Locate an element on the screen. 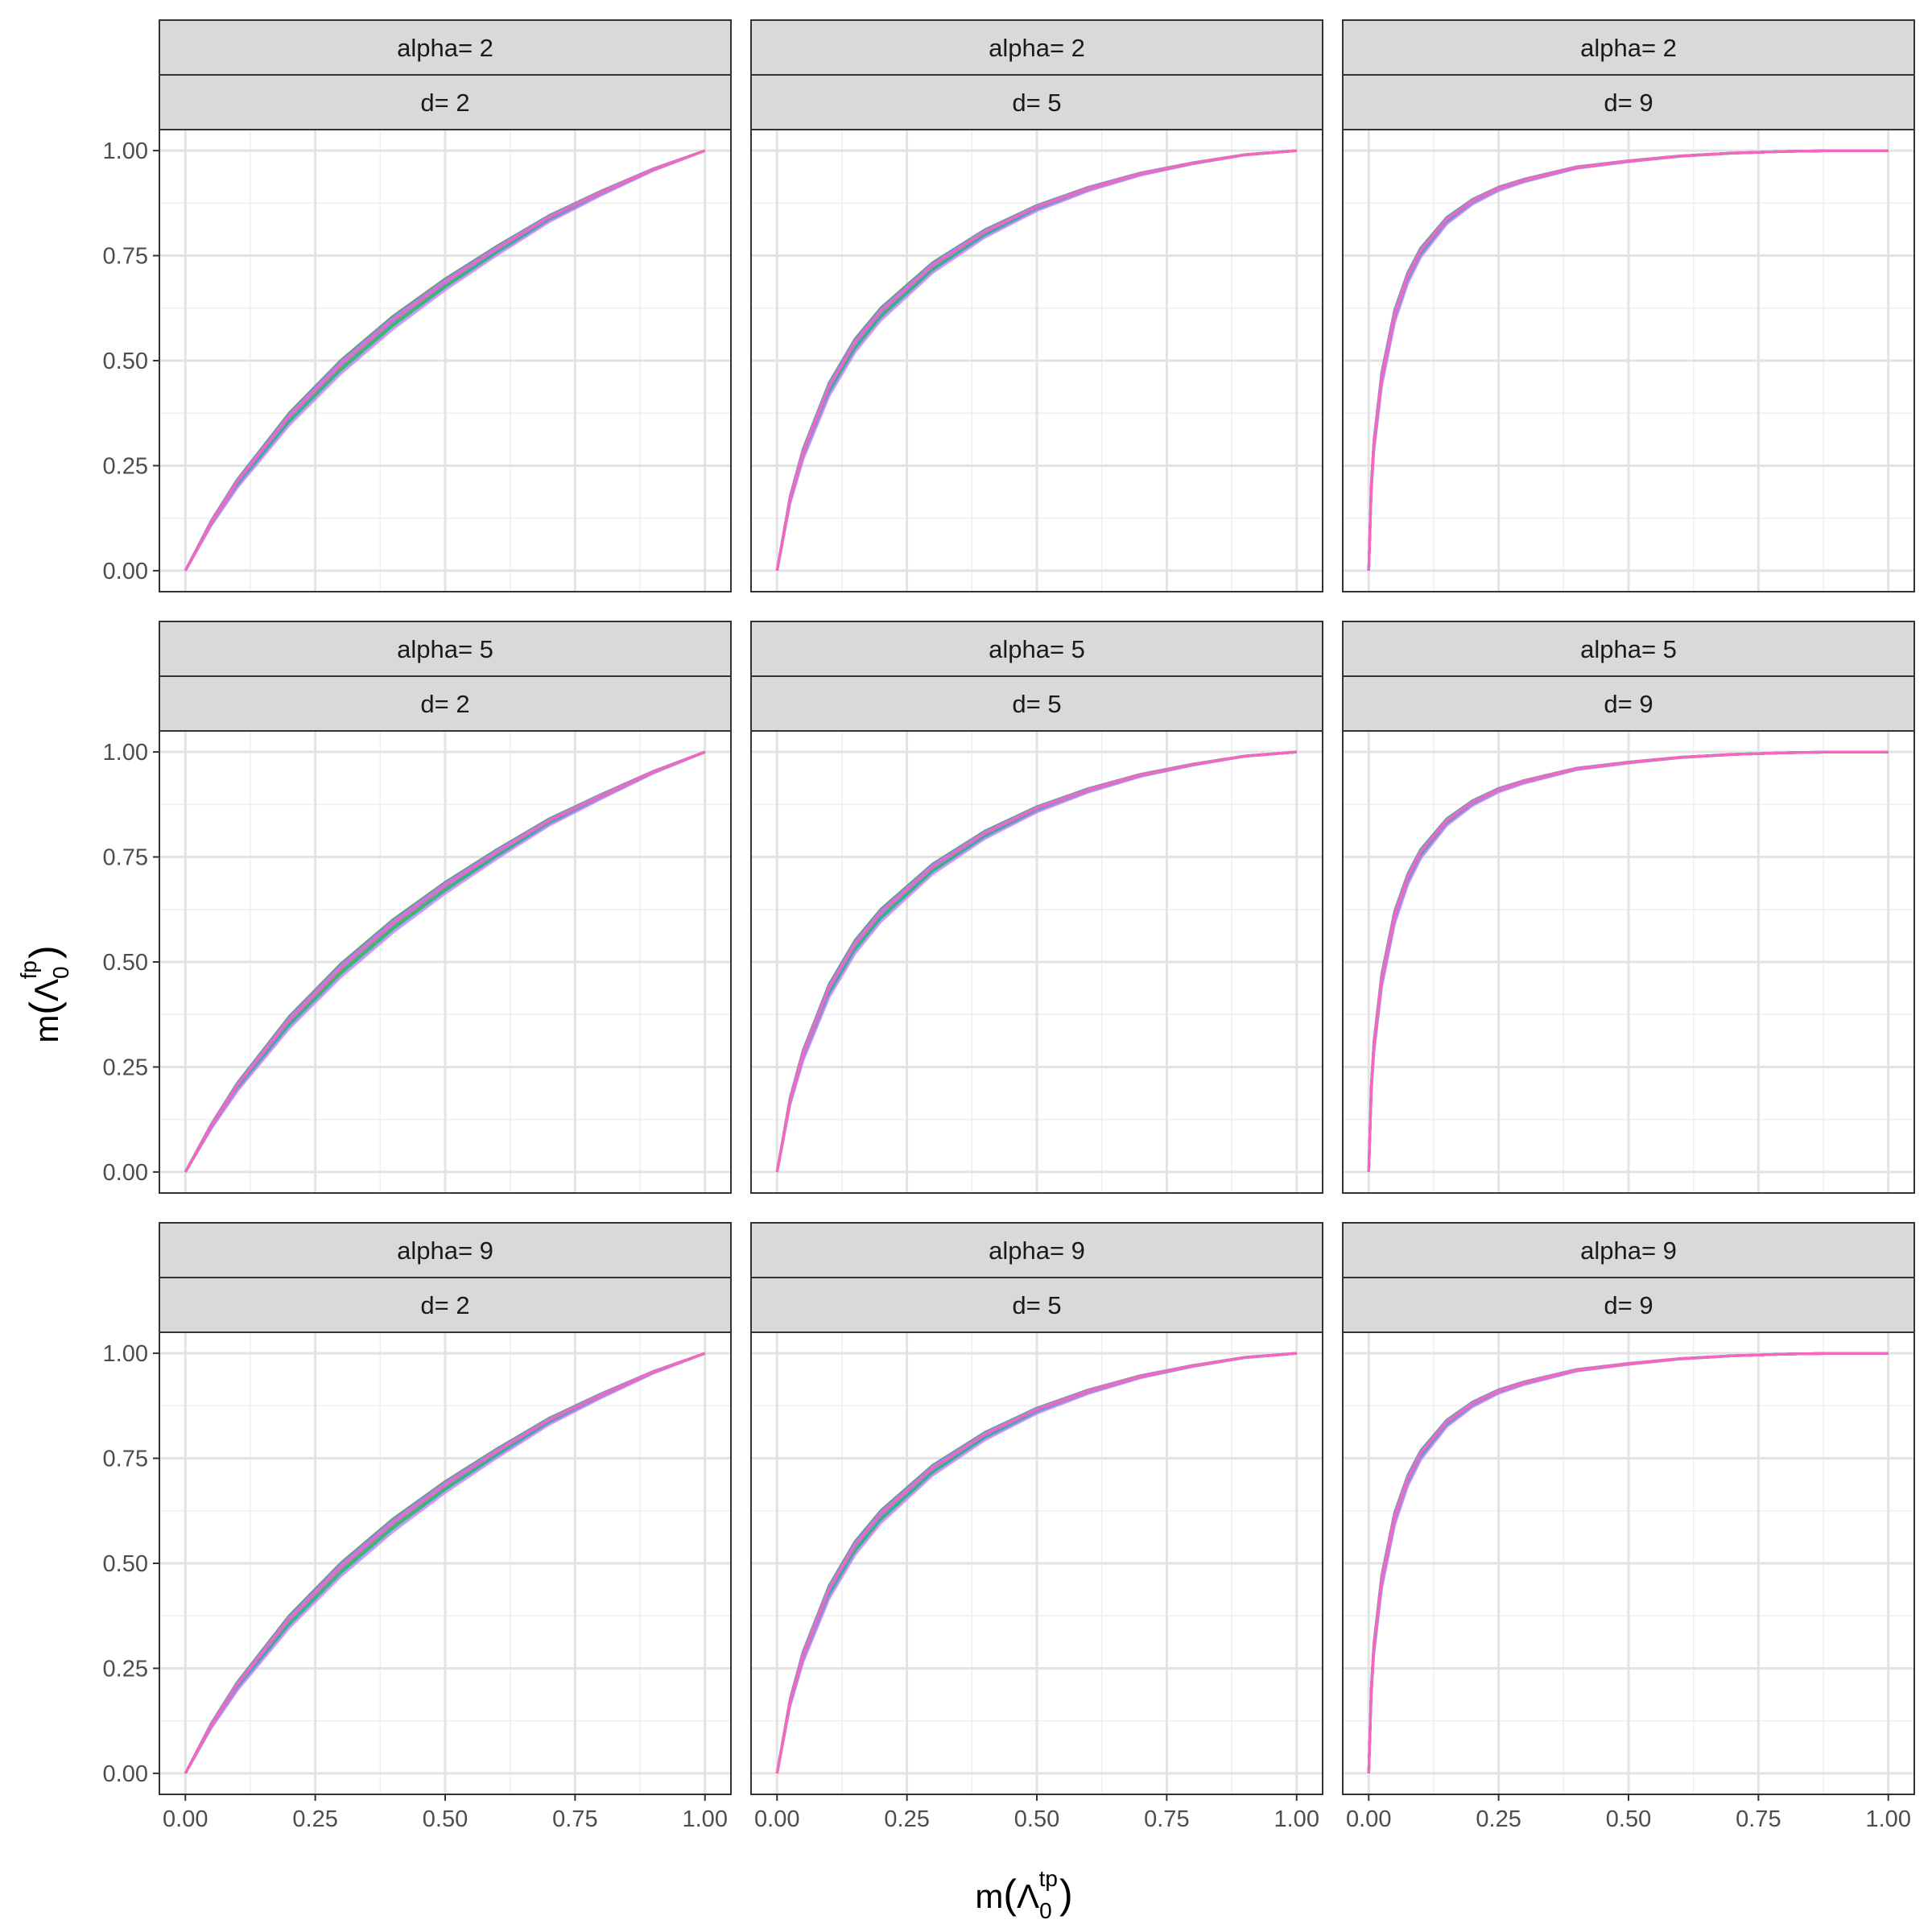  y-axis-title-sub: 0 is located at coordinates (60, 972).